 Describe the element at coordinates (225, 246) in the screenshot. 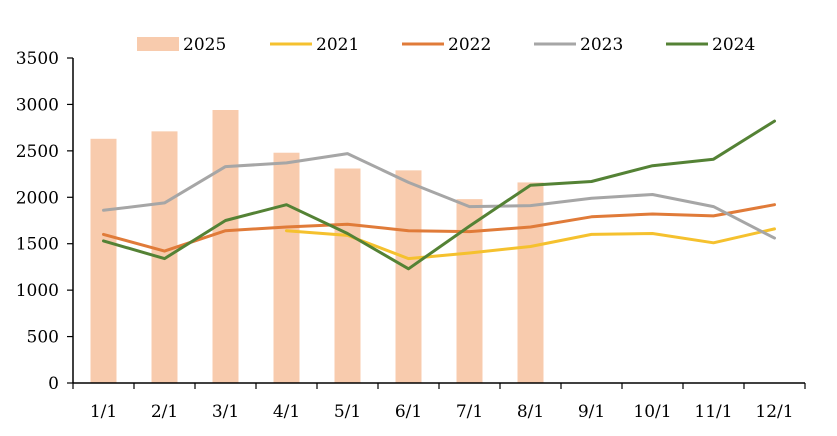

I see `bar-3/1` at that location.